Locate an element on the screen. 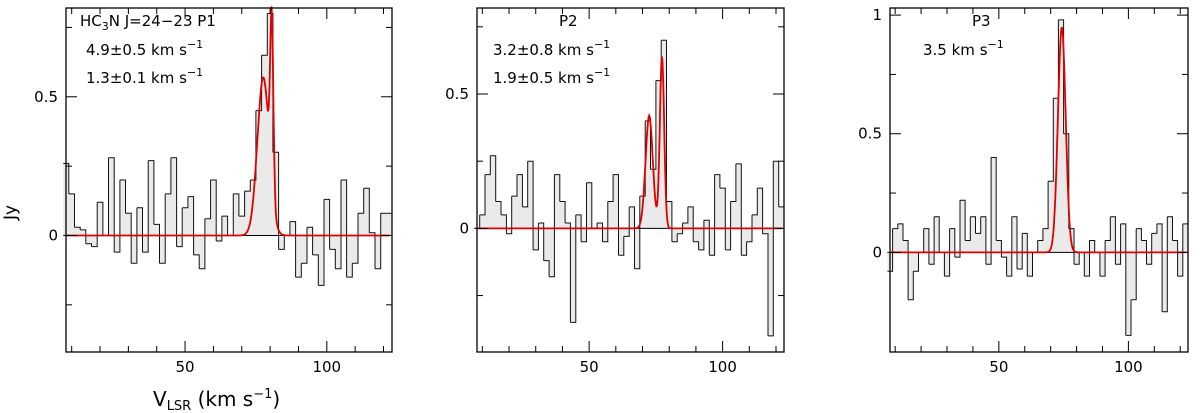  y-tick-label: 1 is located at coordinates (877, 15).